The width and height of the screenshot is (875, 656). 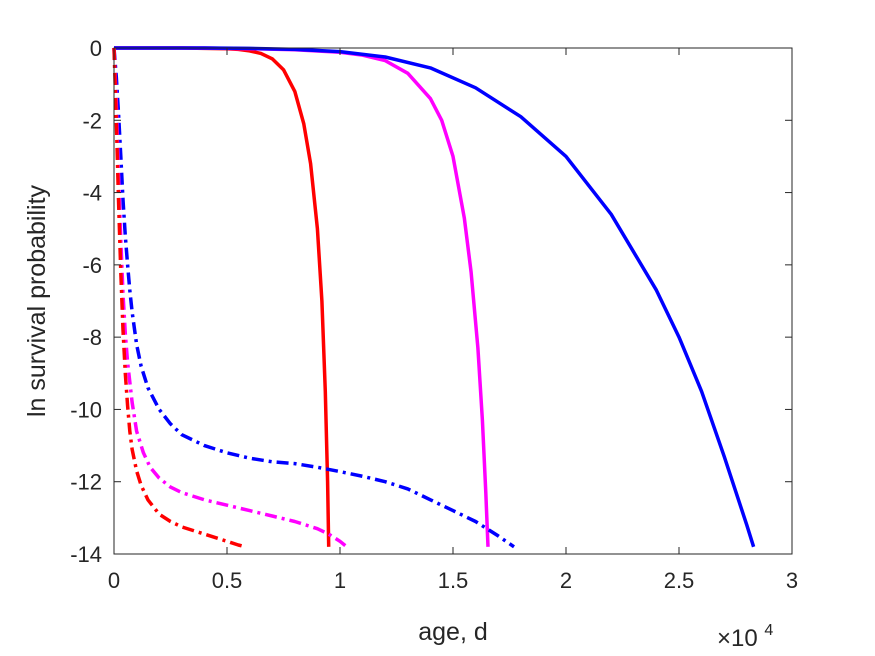 I want to click on y-tick-label: -8, so click(x=92, y=337).